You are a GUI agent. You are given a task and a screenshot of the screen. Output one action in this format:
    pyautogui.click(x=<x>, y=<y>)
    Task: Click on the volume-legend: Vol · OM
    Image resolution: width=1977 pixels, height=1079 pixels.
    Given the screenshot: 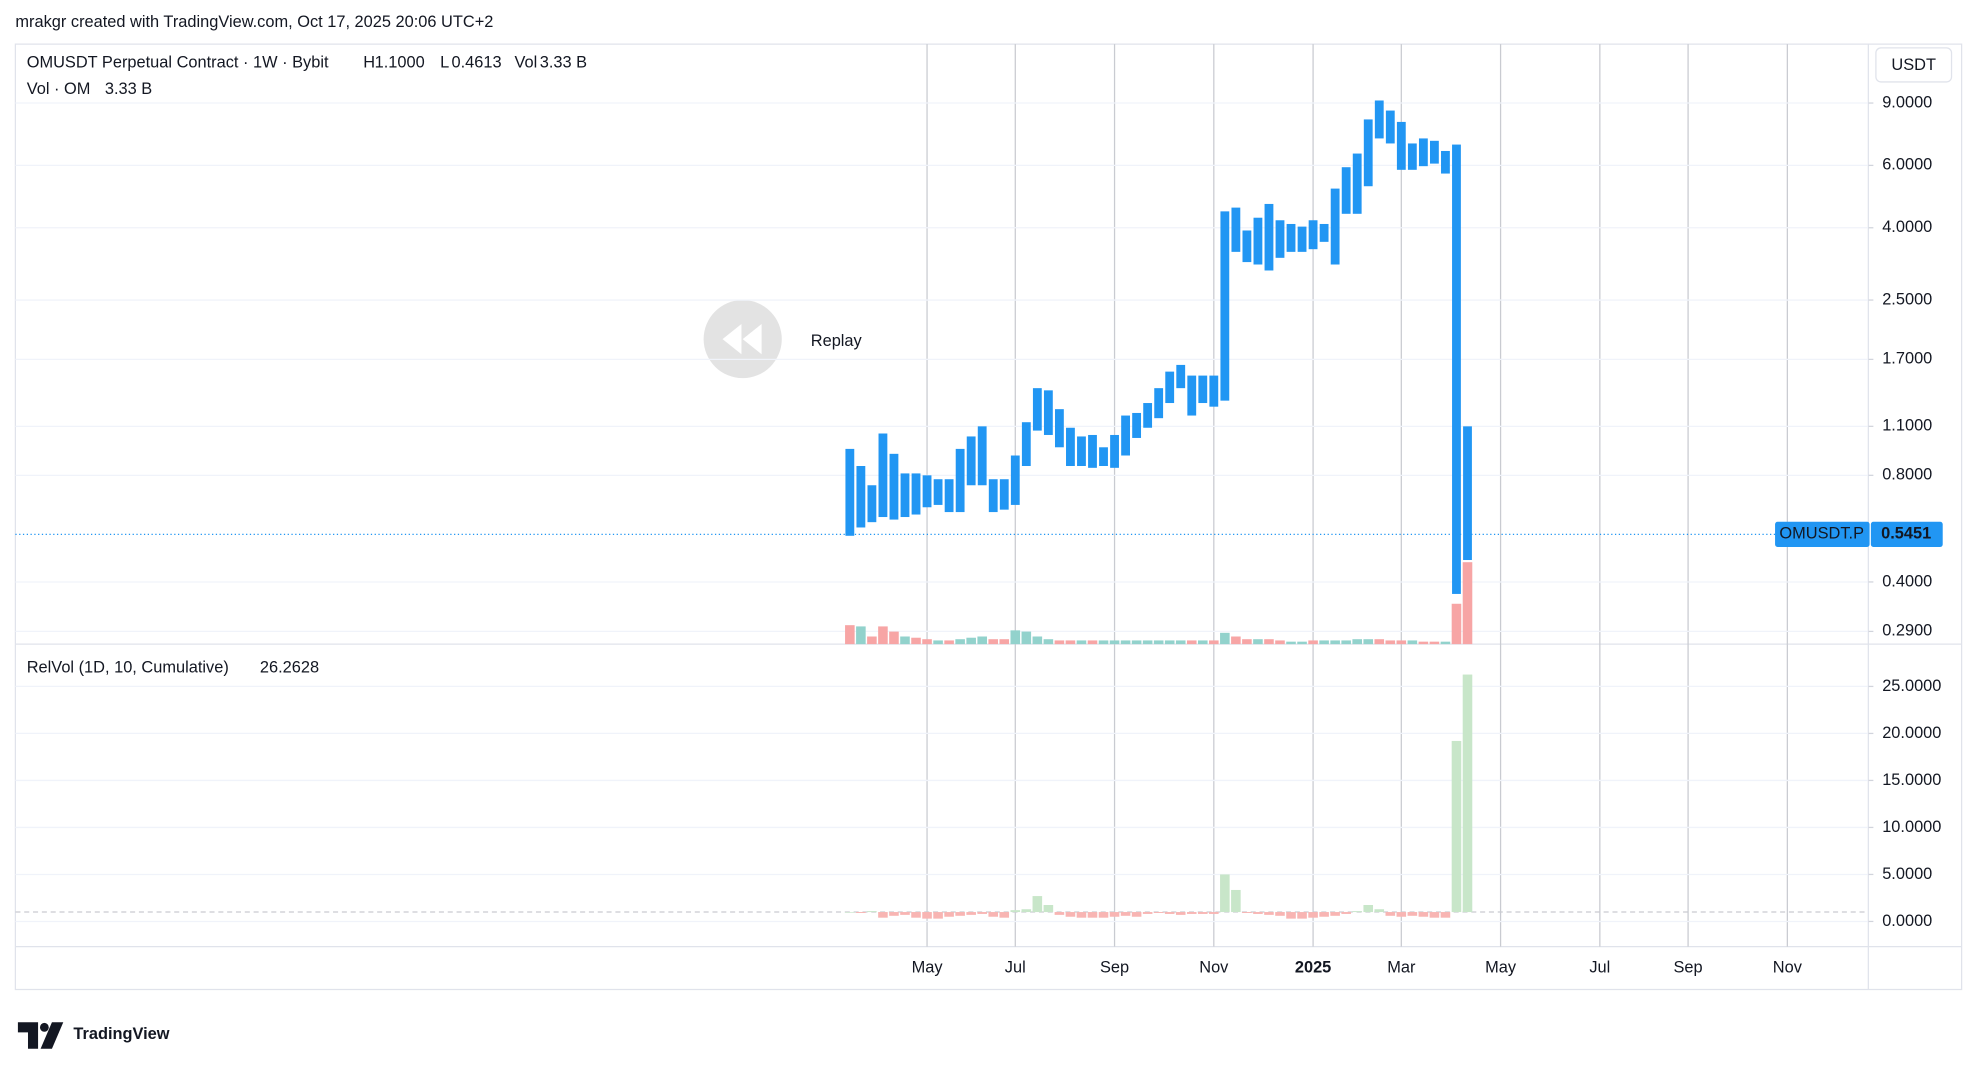 What is the action you would take?
    pyautogui.click(x=59, y=89)
    